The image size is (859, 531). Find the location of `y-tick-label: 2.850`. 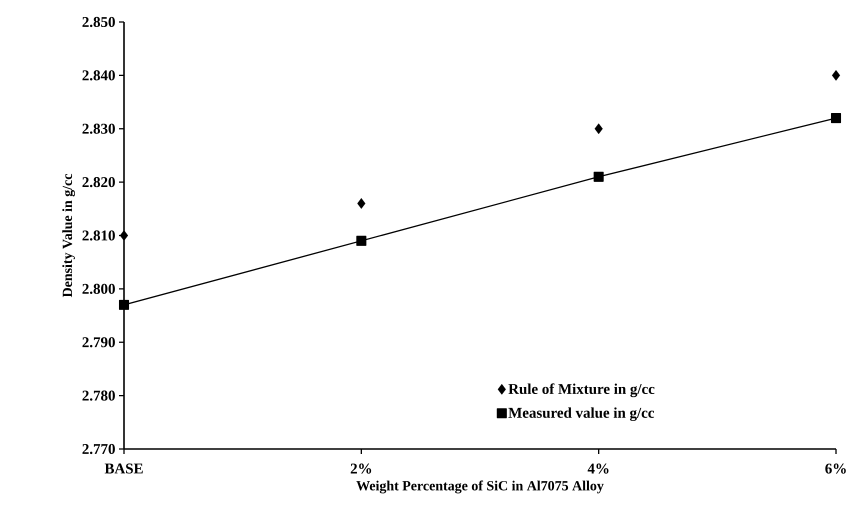

y-tick-label: 2.850 is located at coordinates (98, 22).